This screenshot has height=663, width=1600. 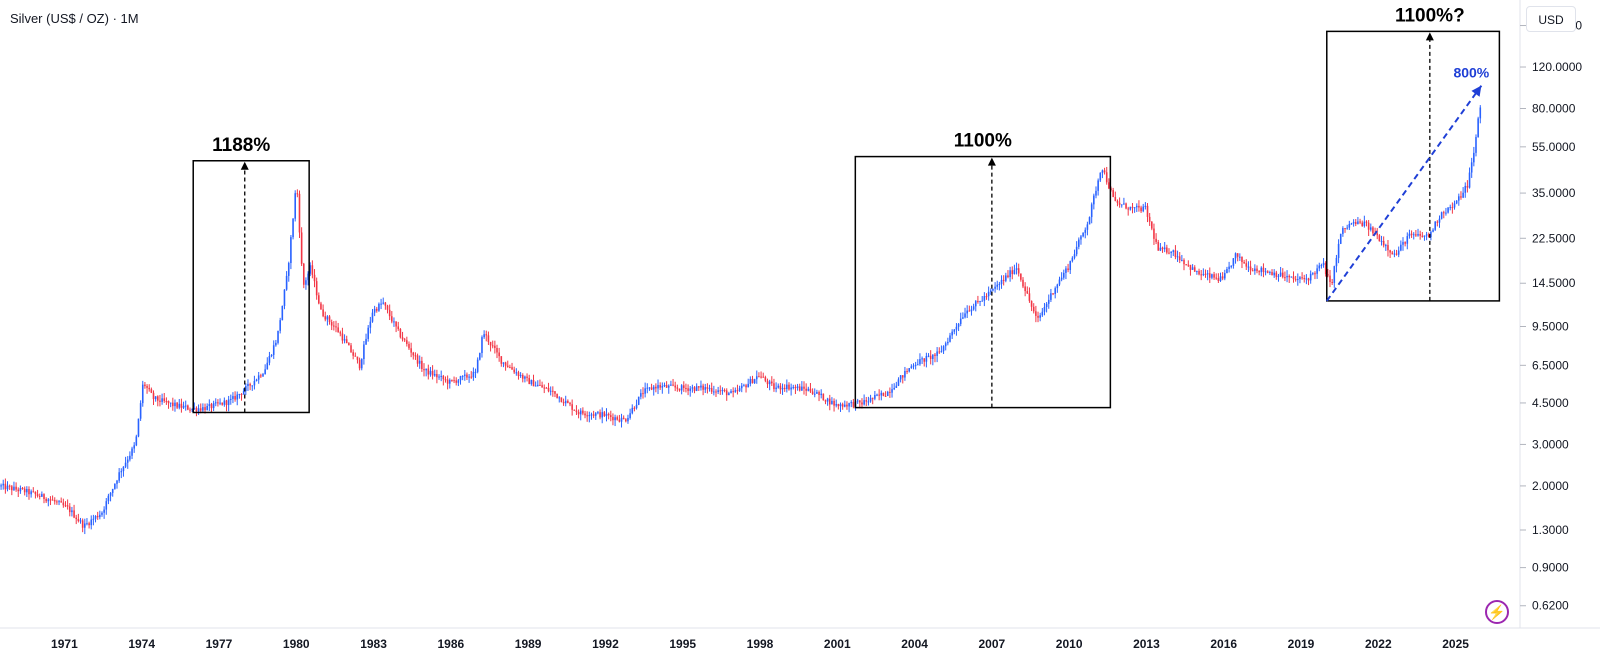 What do you see at coordinates (1550, 444) in the screenshot?
I see `y-tick-label: 3.0000` at bounding box center [1550, 444].